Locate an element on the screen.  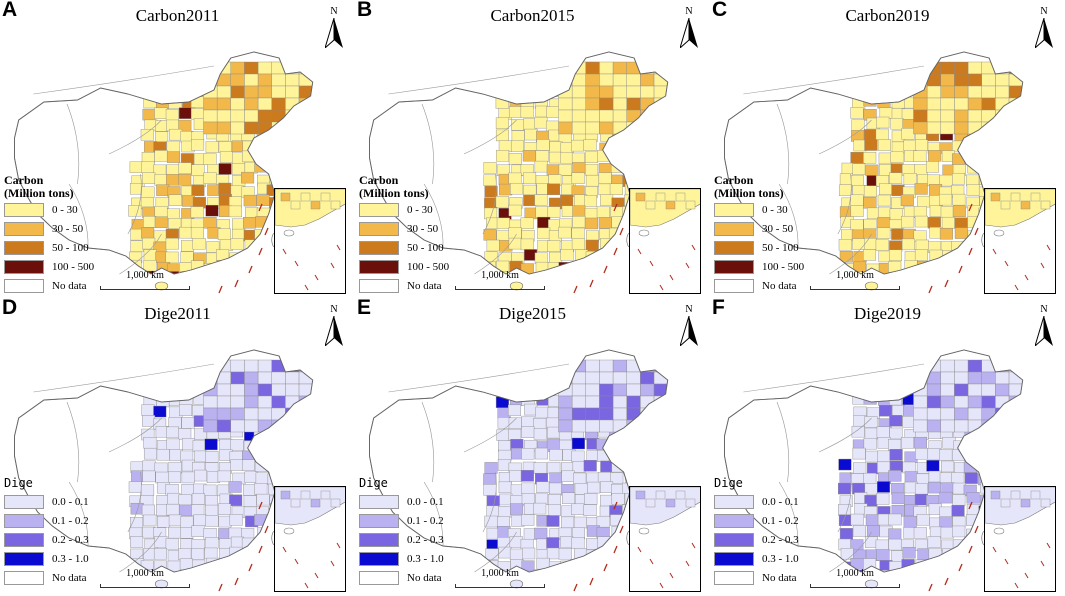
panel-letter: C is located at coordinates (720, 10).